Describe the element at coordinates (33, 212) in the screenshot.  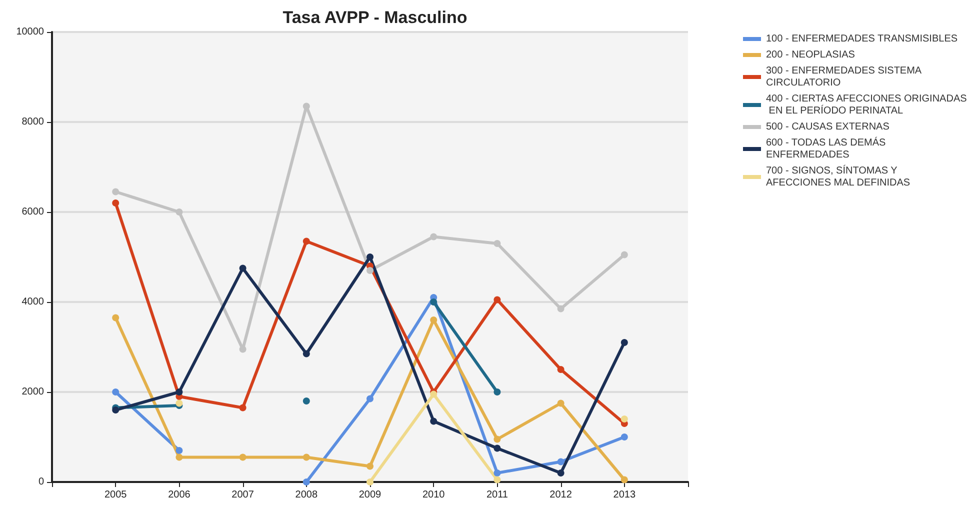
I see `y-tick-label: 6000` at that location.